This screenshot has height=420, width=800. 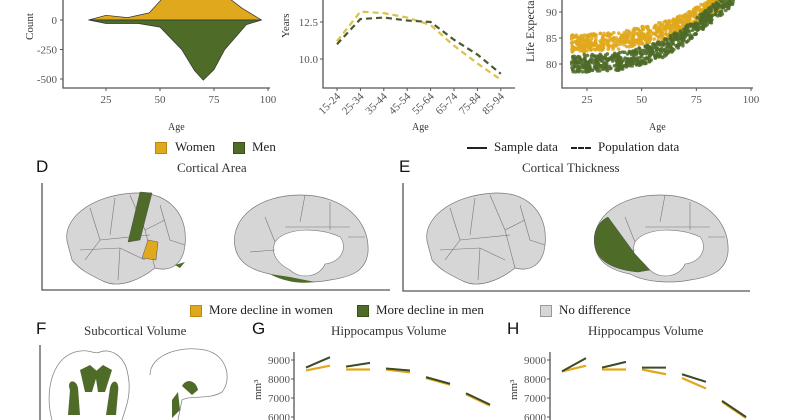 What do you see at coordinates (176, 127) in the screenshot?
I see `a-xlabel: Age` at bounding box center [176, 127].